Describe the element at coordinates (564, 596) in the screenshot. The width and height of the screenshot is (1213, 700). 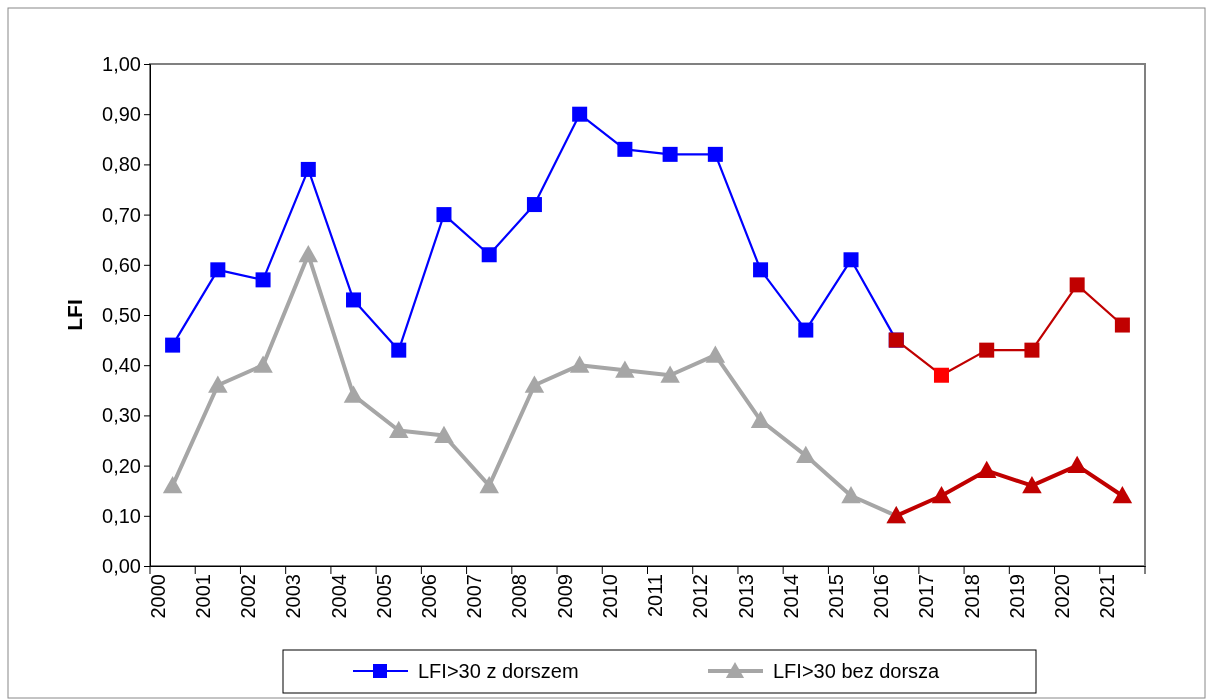
I see `x-tick-label: 2009` at that location.